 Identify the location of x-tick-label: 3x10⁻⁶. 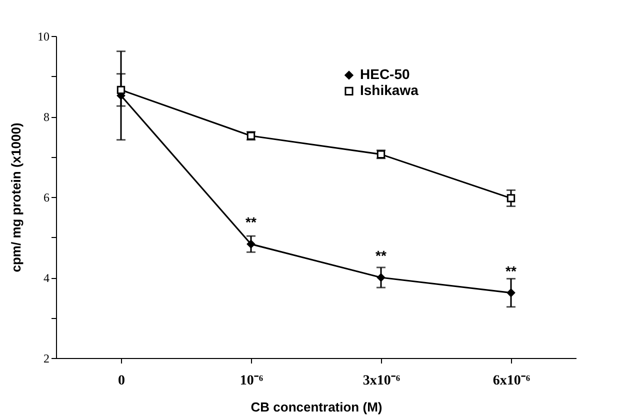
(381, 381).